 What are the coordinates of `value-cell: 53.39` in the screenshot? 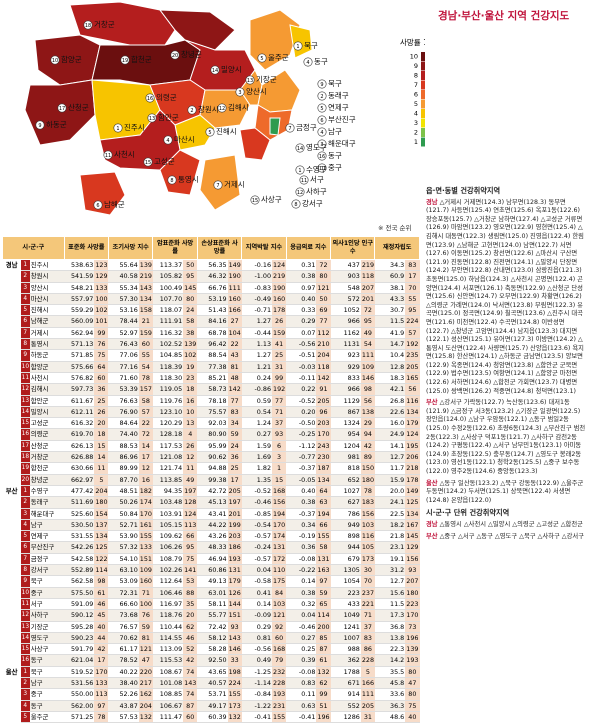 It's located at (123, 389).